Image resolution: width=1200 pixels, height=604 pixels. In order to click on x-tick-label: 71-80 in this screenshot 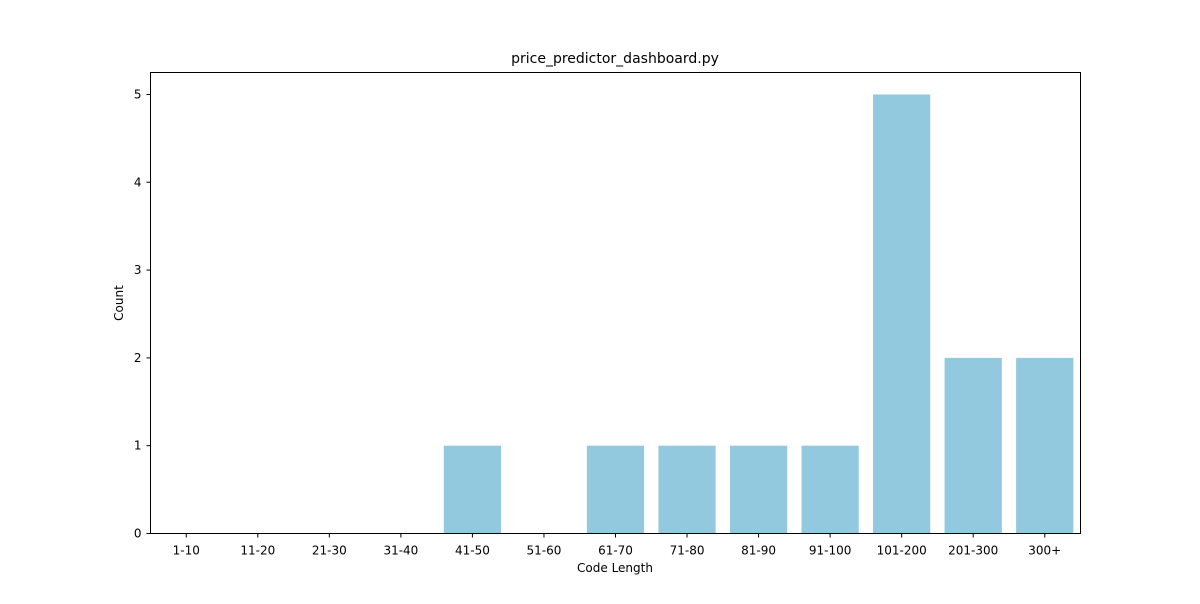, I will do `click(687, 551)`.